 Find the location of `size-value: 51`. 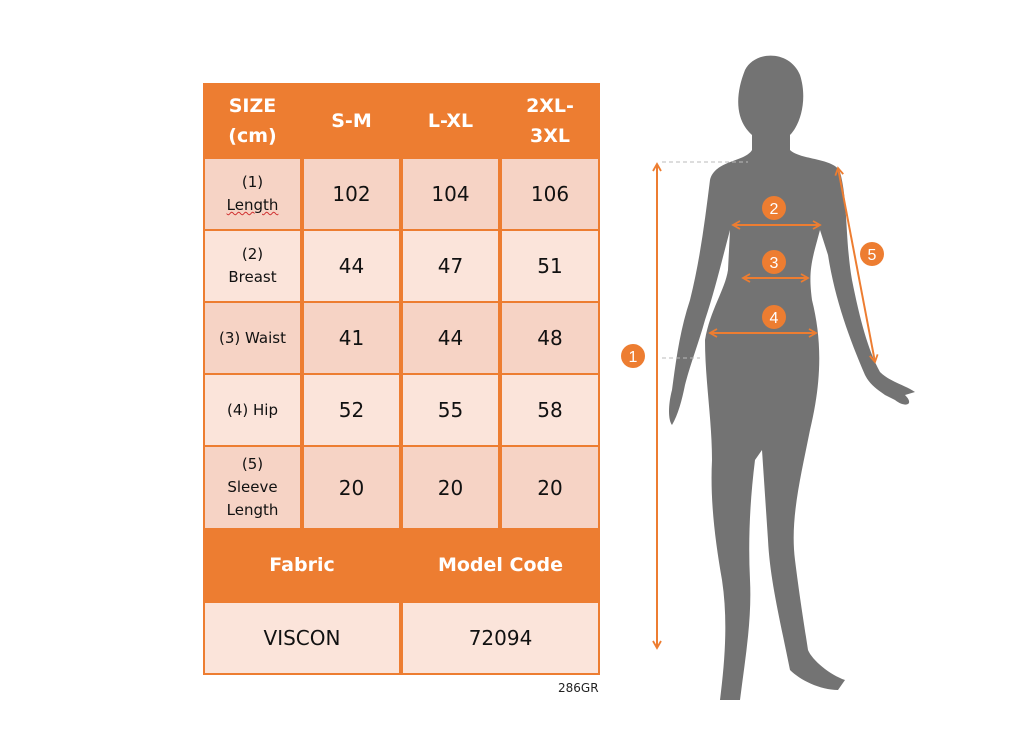

size-value: 51 is located at coordinates (550, 266).